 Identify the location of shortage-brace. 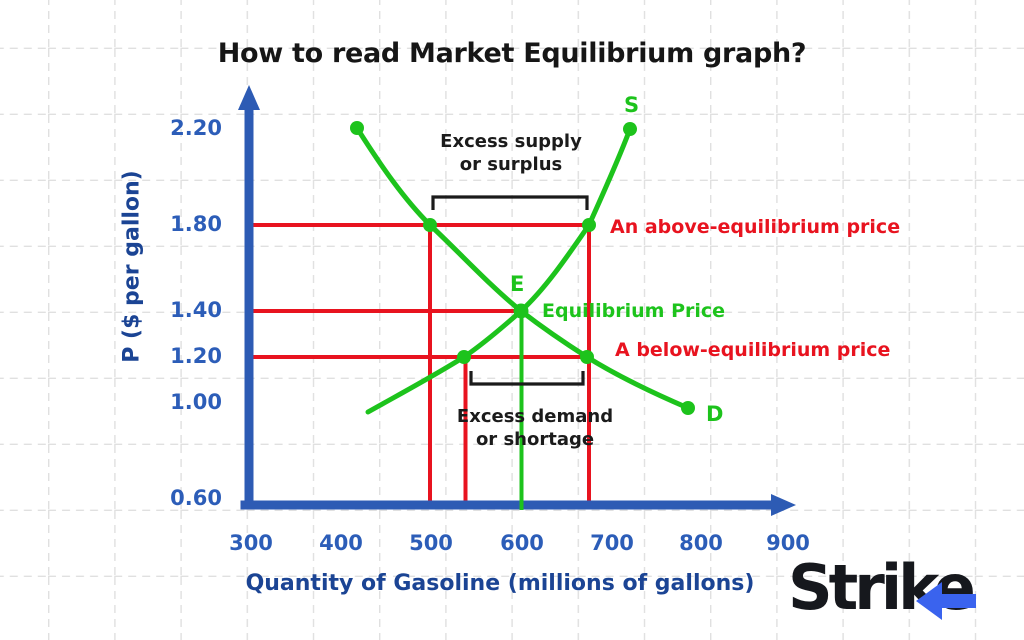
(527, 378).